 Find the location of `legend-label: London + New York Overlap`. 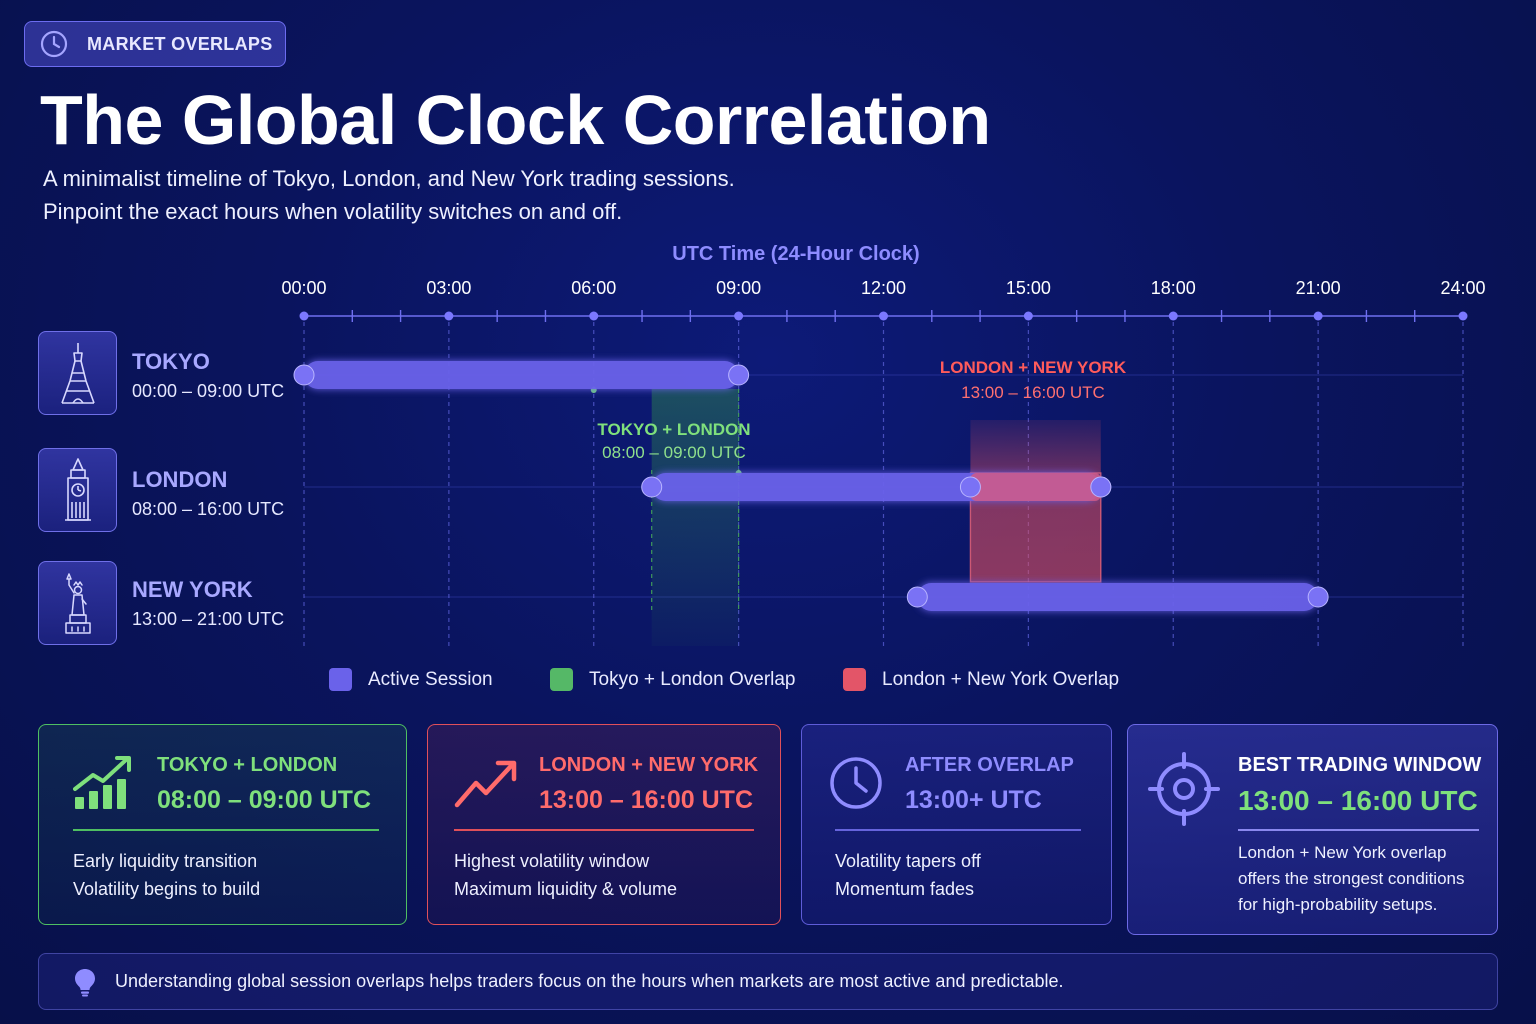

legend-label: London + New York Overlap is located at coordinates (1001, 679).